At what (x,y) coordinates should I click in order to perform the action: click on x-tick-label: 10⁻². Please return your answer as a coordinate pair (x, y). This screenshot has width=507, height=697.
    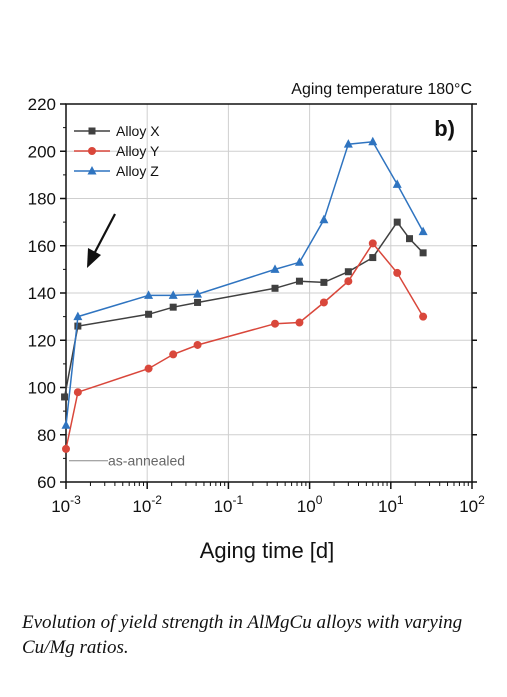
    Looking at the image, I should click on (147, 504).